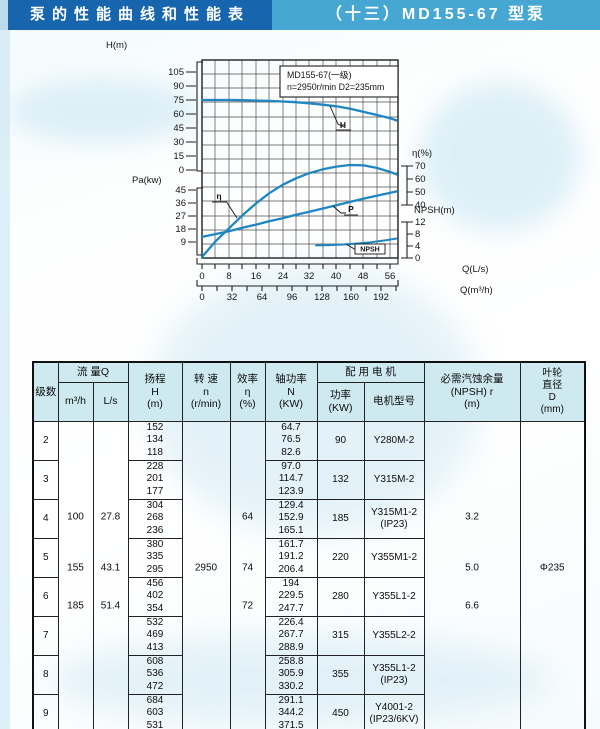 This screenshot has height=729, width=600. Describe the element at coordinates (155, 635) in the screenshot. I see `head-cell: 532 469 413` at that location.